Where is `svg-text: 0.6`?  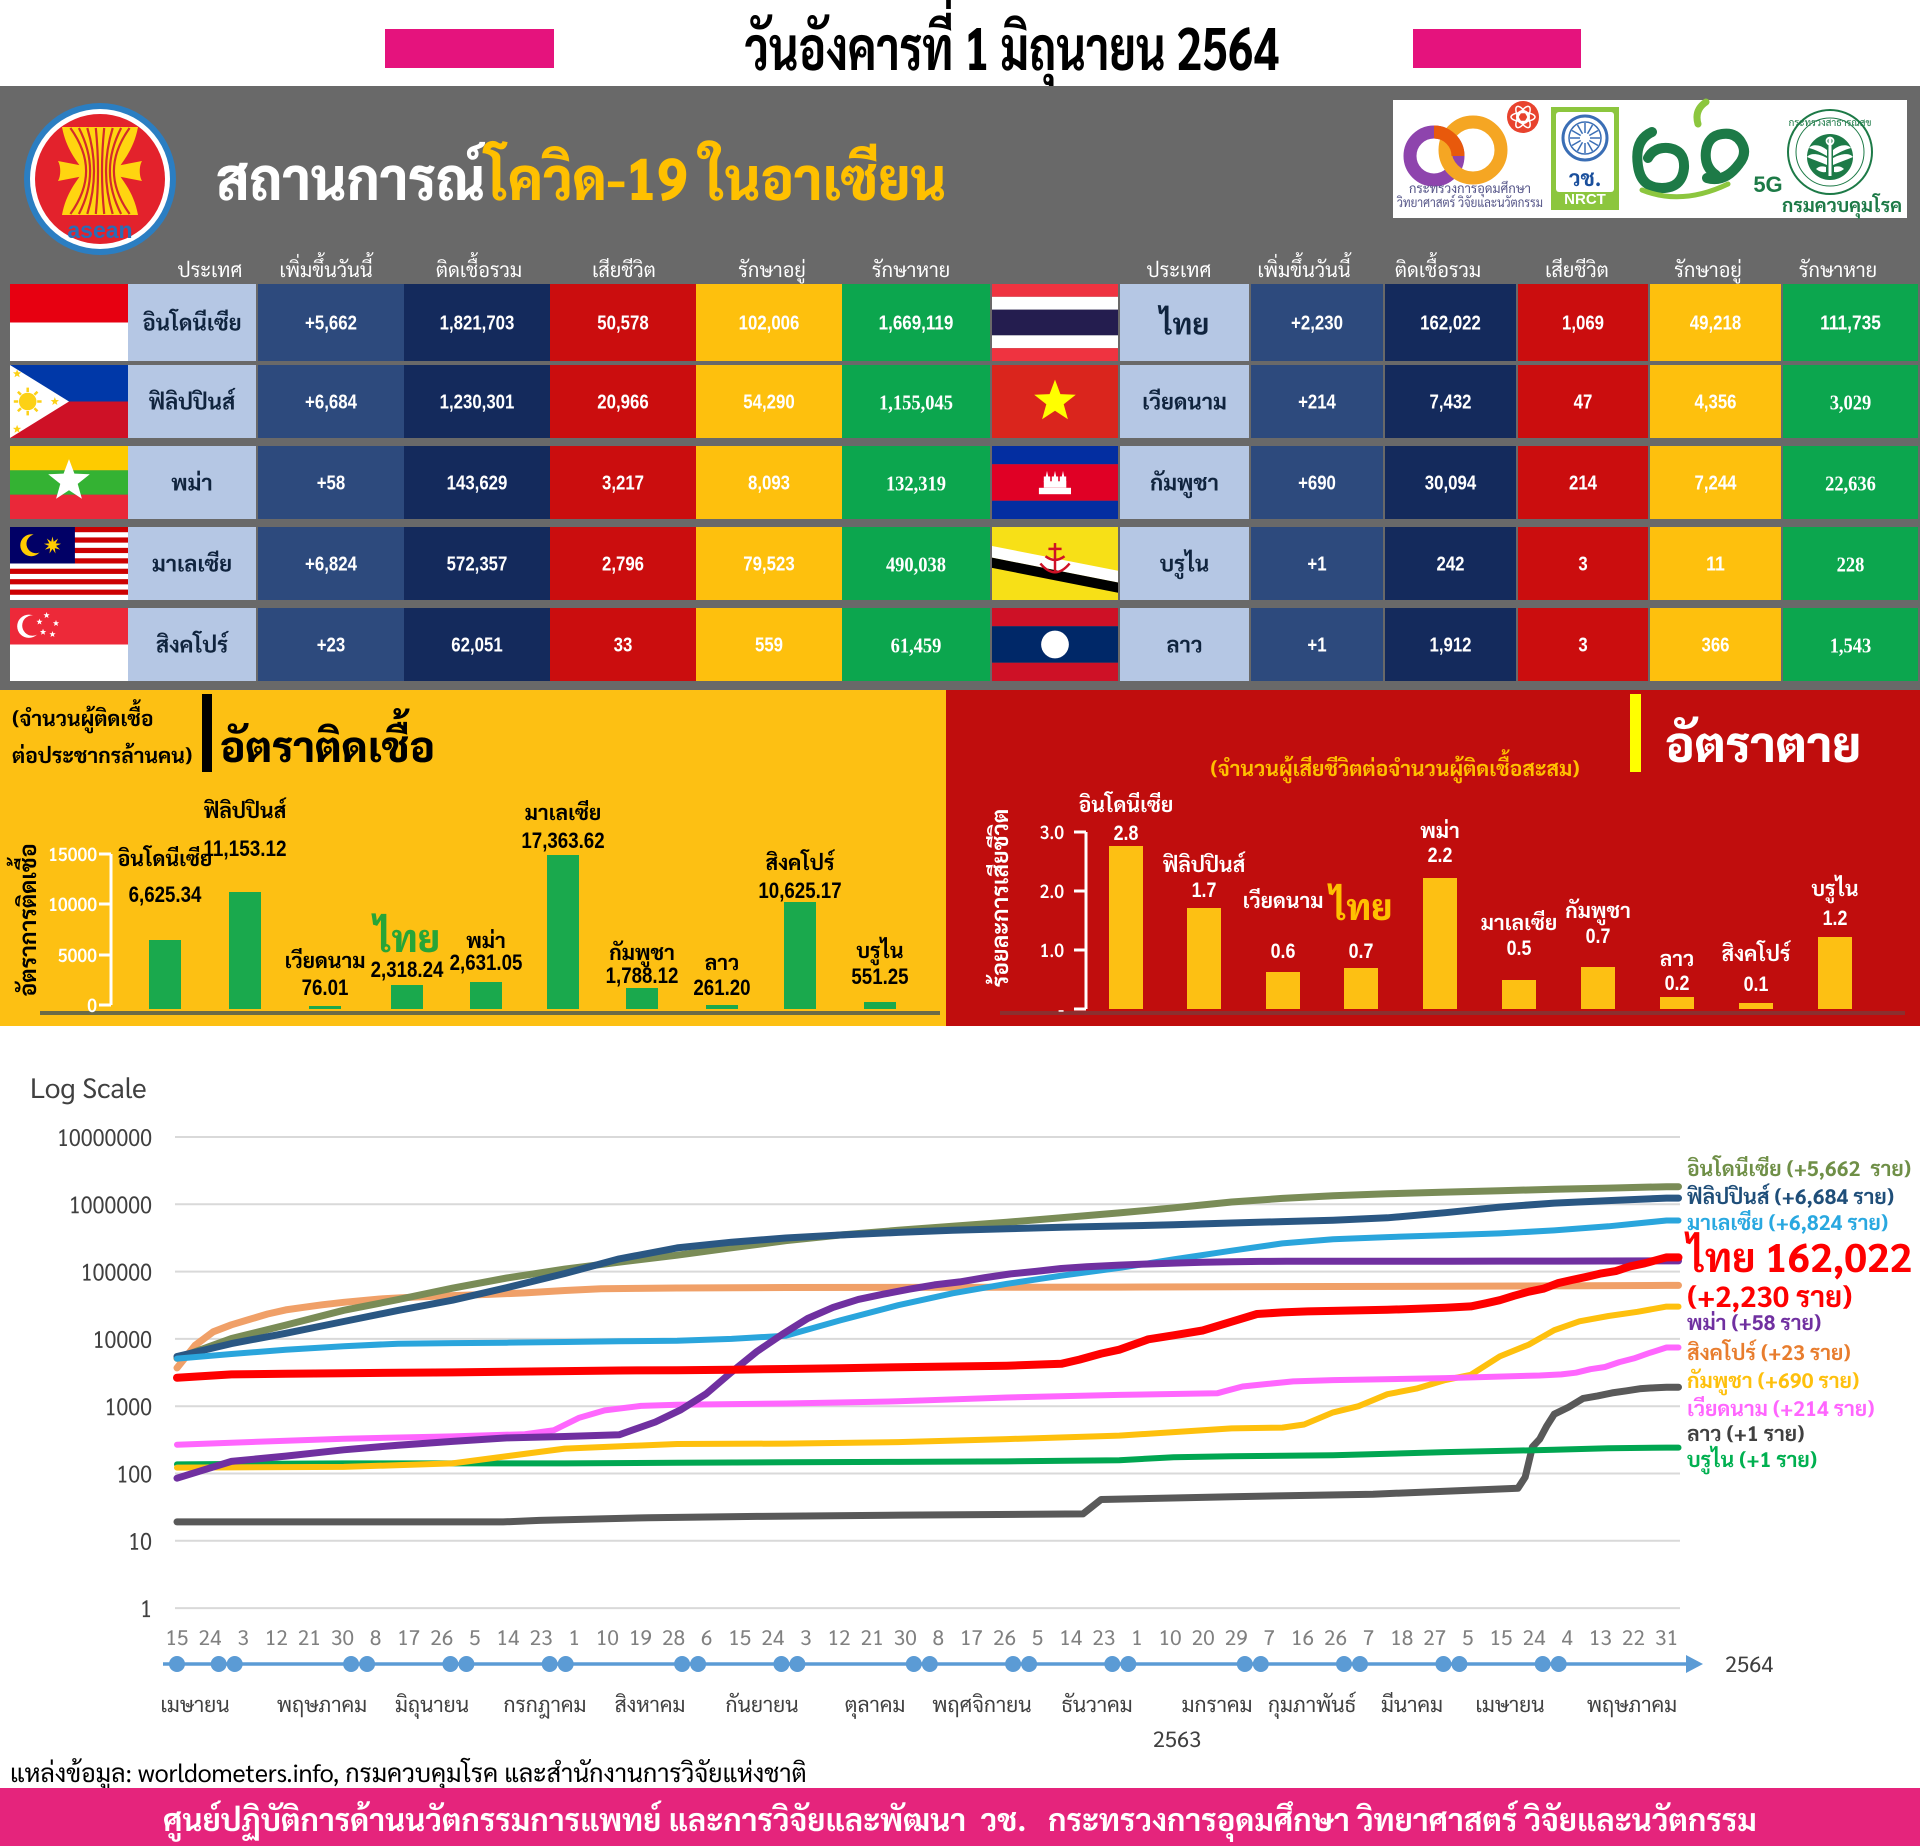 svg-text: 0.6 is located at coordinates (1283, 951).